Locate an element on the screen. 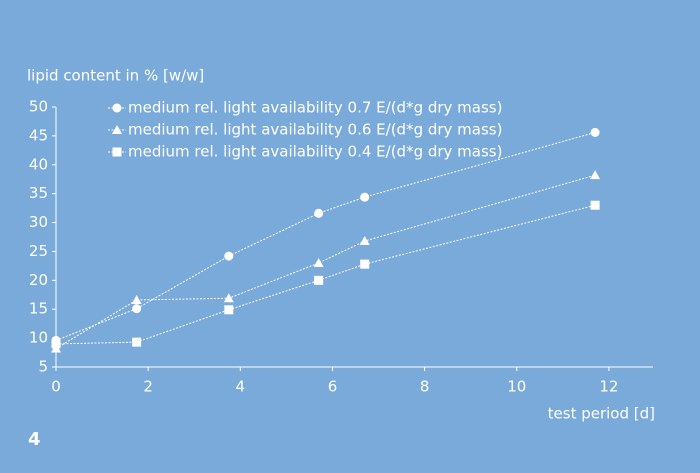 This screenshot has height=473, width=700. y-tick-label: 20 is located at coordinates (38, 280).